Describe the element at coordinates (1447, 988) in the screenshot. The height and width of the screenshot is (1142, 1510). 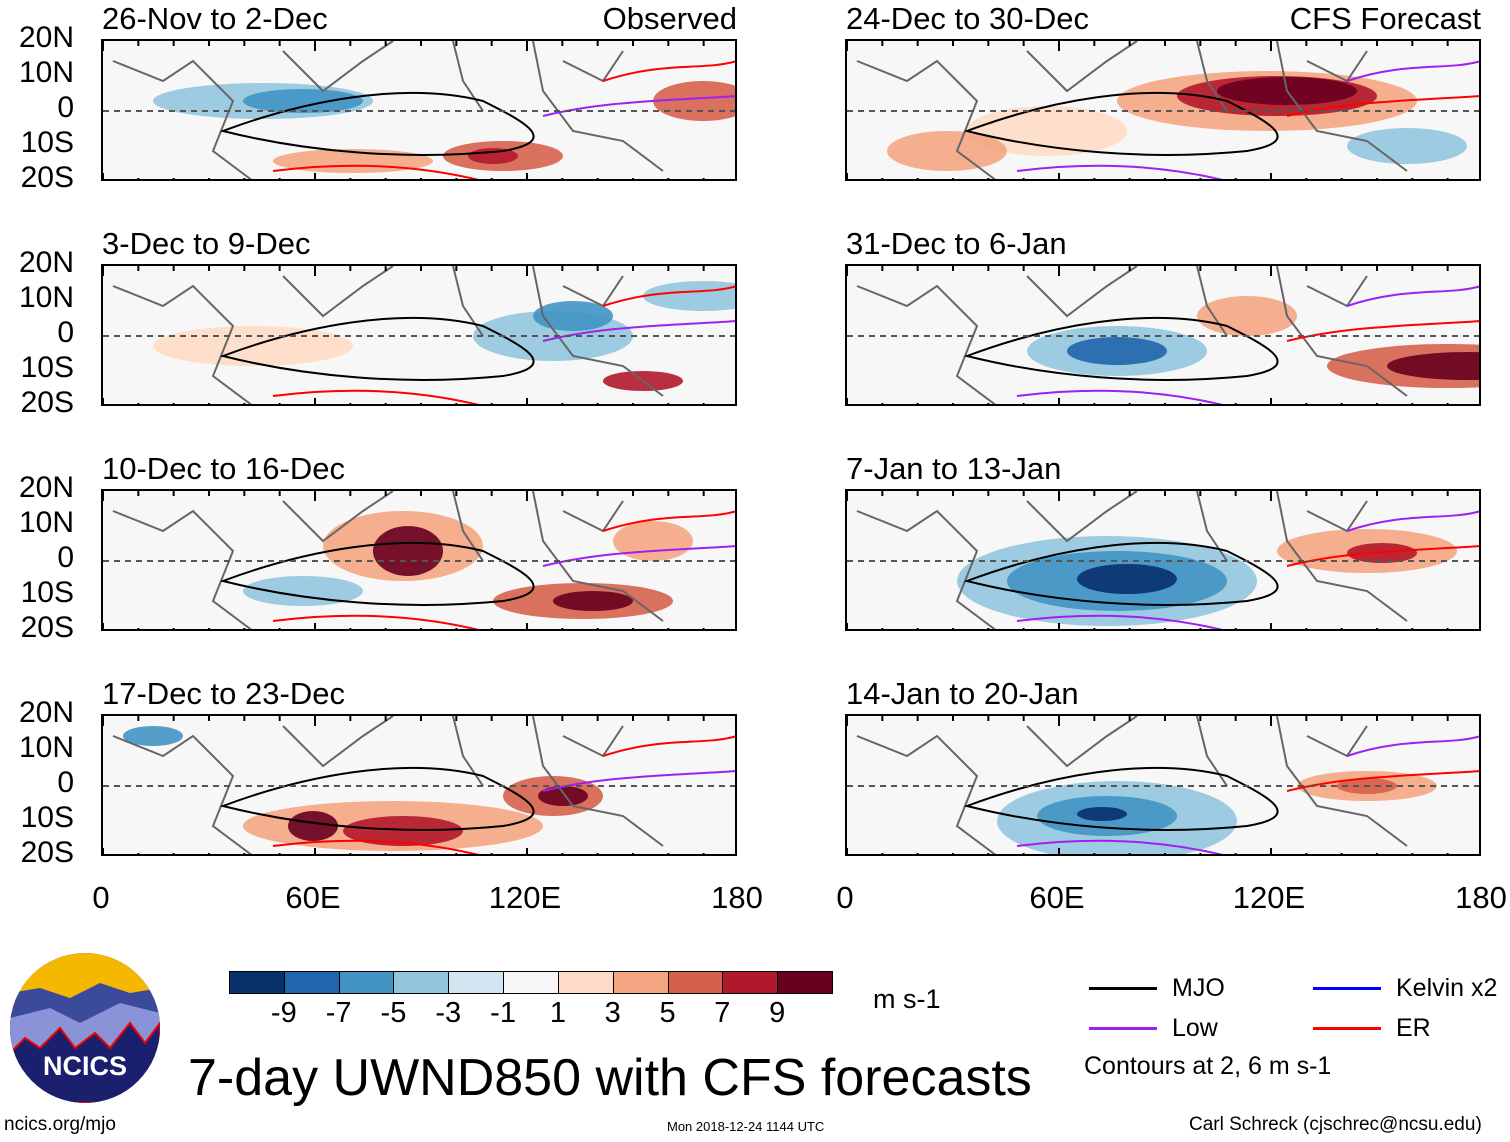
I see `legend-label: Kelvin x2` at that location.